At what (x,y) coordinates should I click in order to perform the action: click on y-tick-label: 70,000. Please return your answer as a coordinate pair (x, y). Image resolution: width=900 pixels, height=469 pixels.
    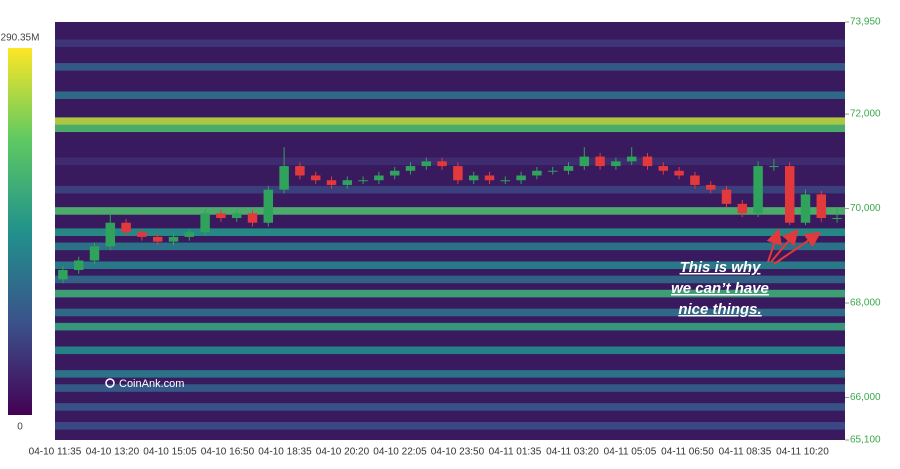
    Looking at the image, I should click on (865, 208).